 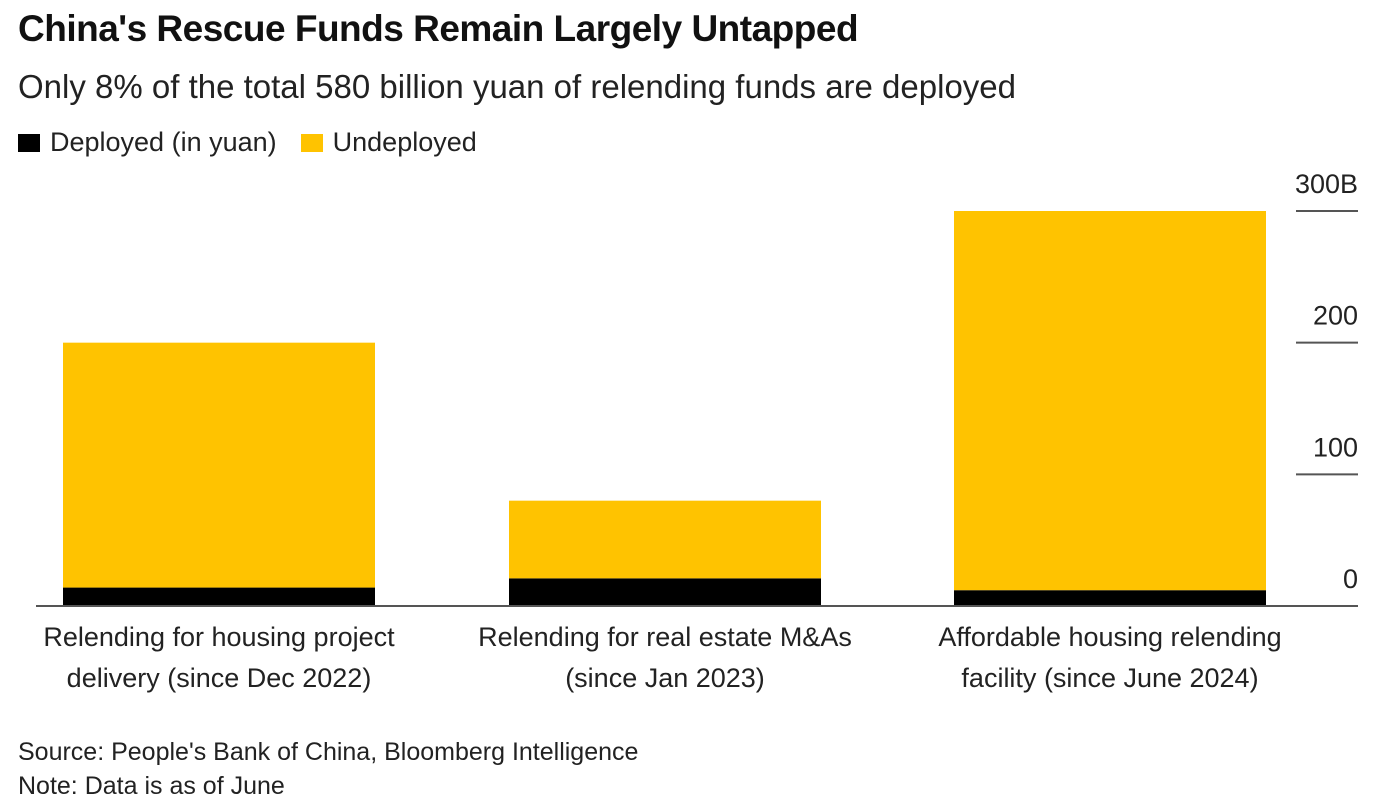 What do you see at coordinates (151, 786) in the screenshot?
I see `data-note: Note: Data is as of June` at bounding box center [151, 786].